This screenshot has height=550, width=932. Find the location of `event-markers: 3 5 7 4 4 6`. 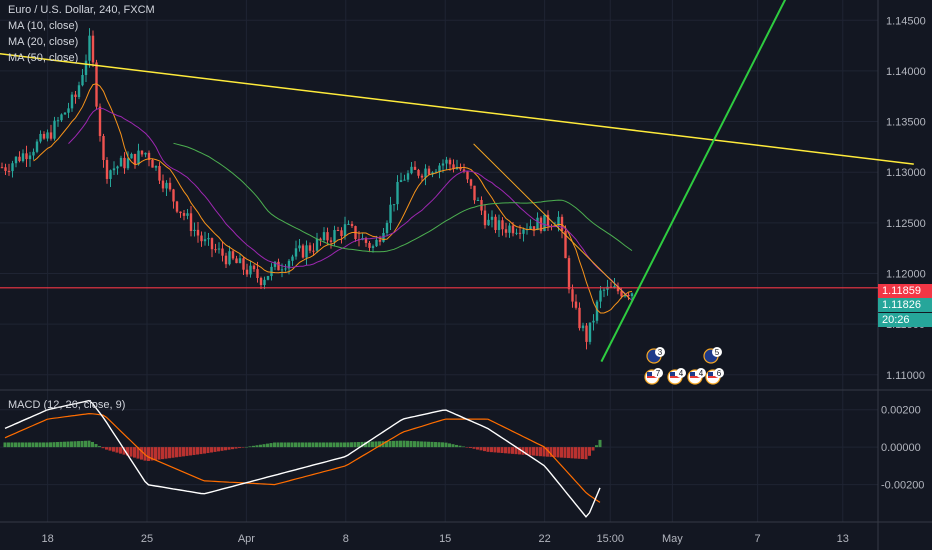

event-markers: 3 5 7 4 4 6 is located at coordinates (684, 366).